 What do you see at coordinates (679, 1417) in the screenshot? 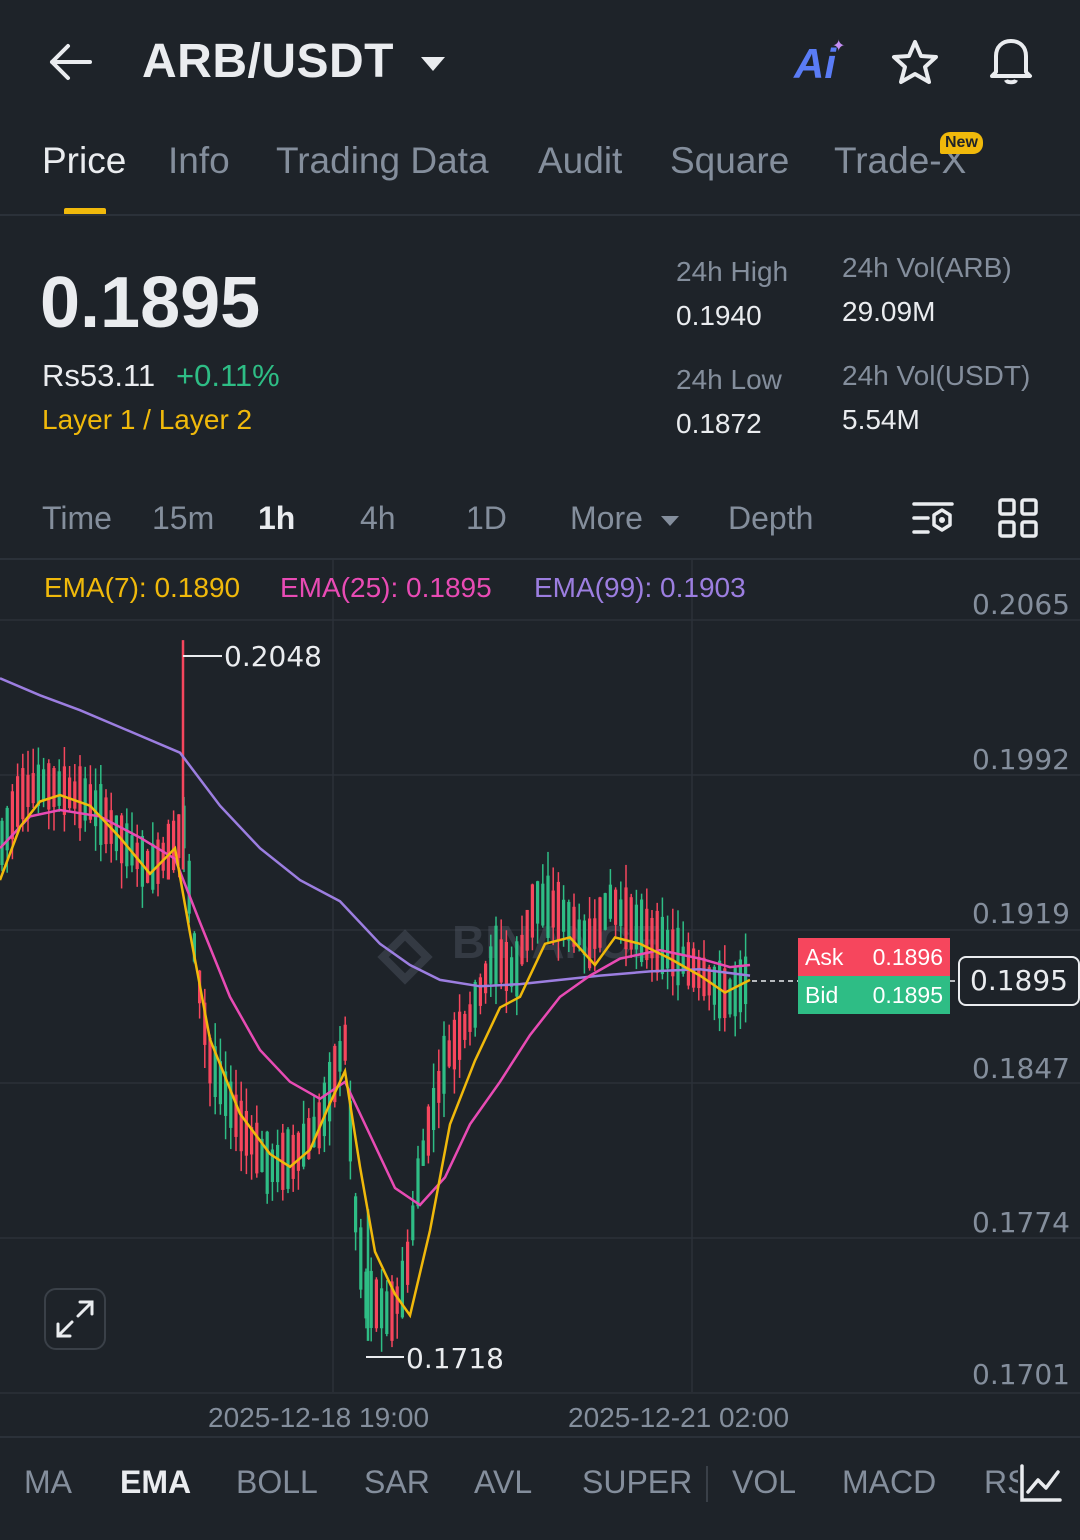
I see `x-tick: 2025-12-21 02:00` at bounding box center [679, 1417].